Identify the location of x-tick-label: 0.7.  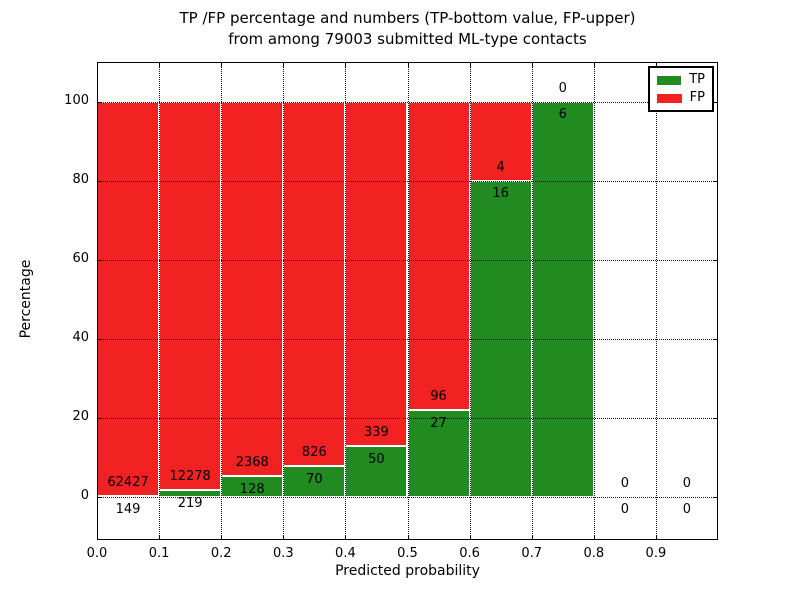
(532, 553).